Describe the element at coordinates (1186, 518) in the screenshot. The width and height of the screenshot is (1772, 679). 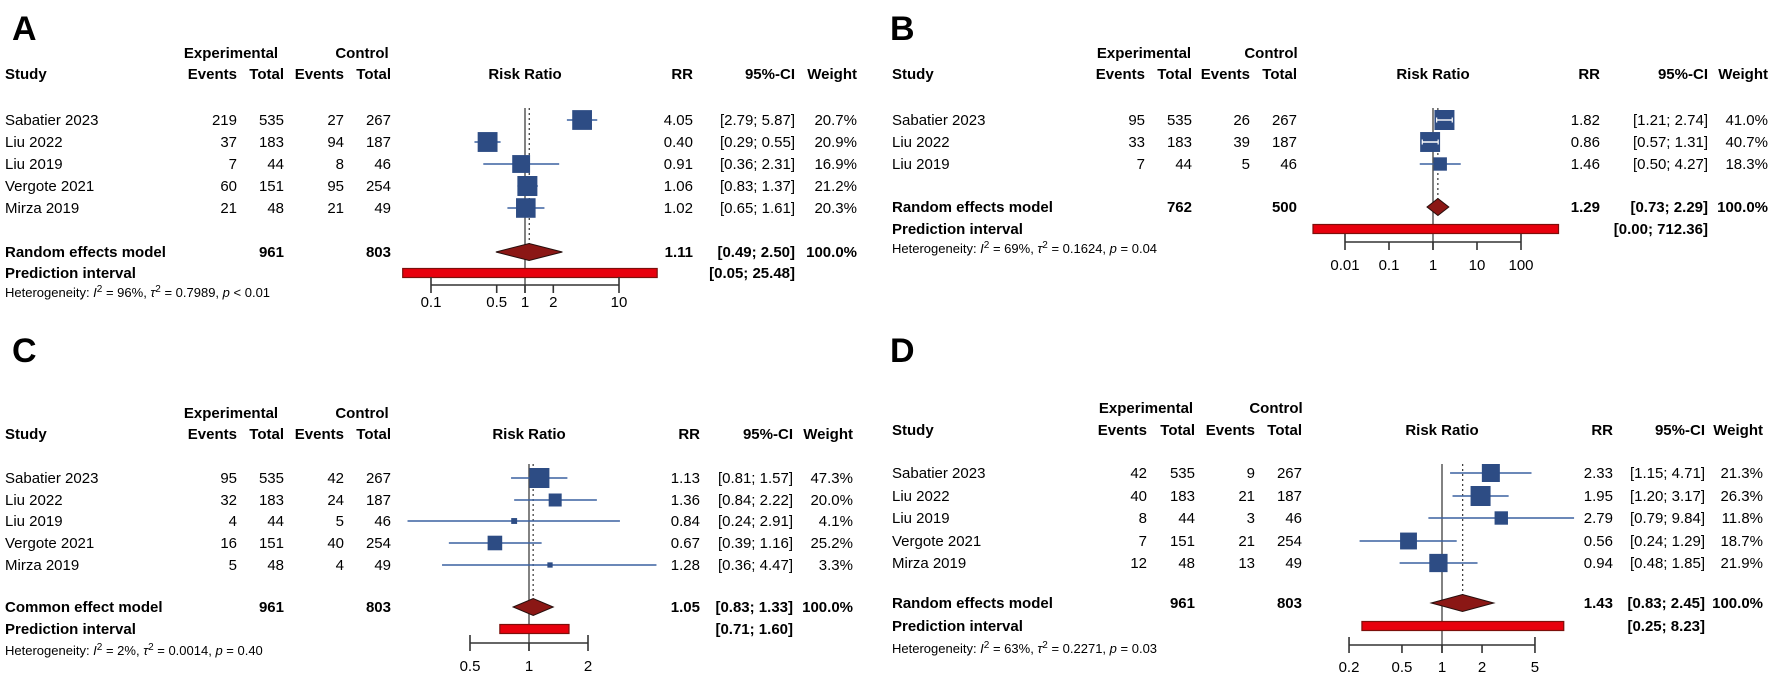
I see `exp-total-value: 44` at that location.